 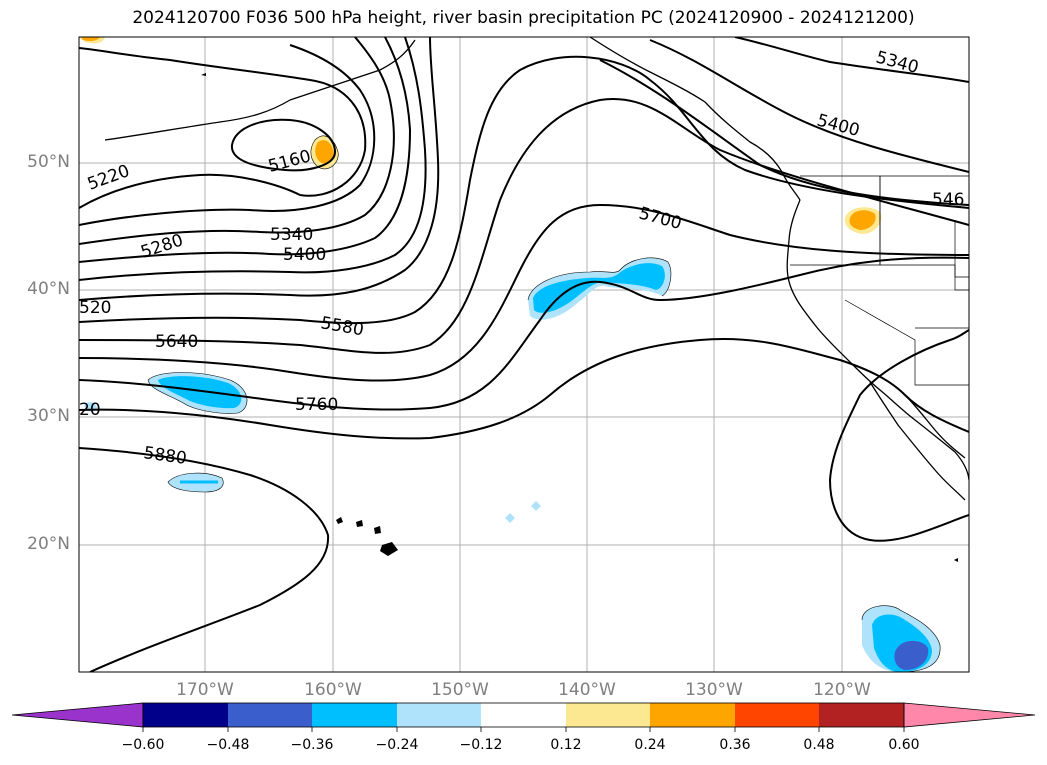 I want to click on contour-label: 5340, so click(x=291, y=235).